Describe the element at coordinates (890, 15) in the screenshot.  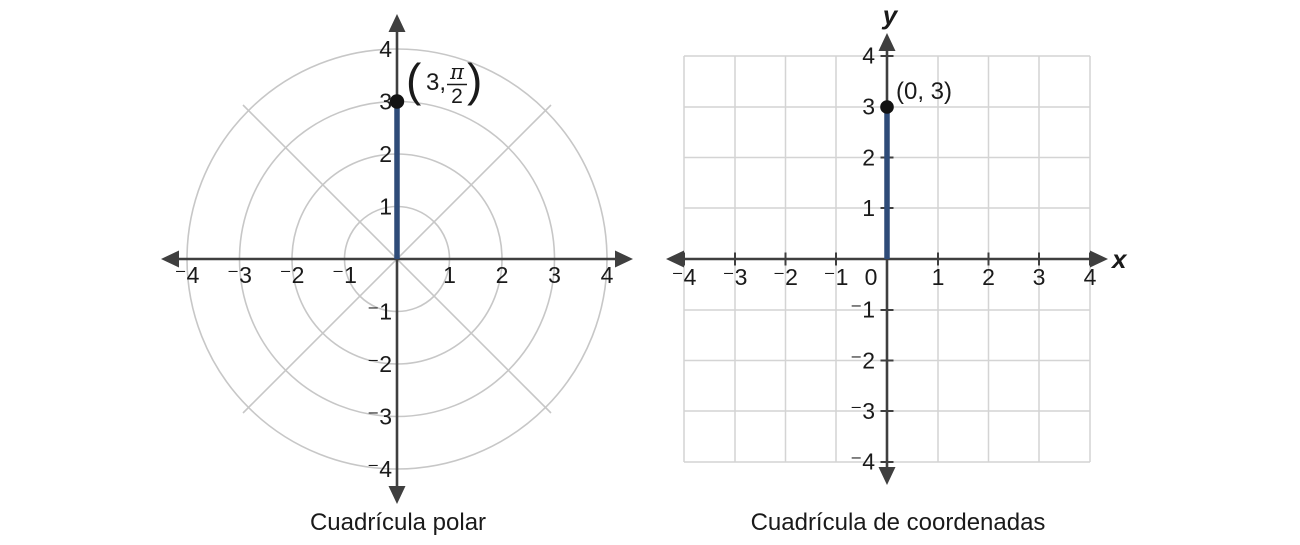
I see `cartesian-y-axis-label: y` at that location.